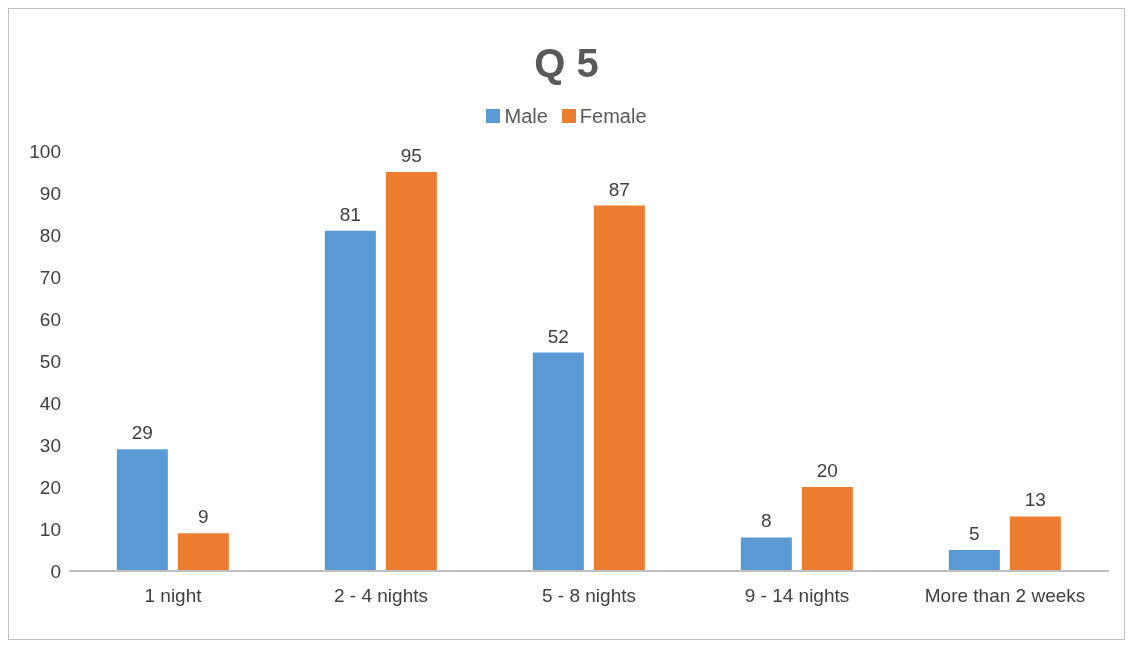 The height and width of the screenshot is (648, 1131). What do you see at coordinates (525, 116) in the screenshot?
I see `legend-label: Male` at bounding box center [525, 116].